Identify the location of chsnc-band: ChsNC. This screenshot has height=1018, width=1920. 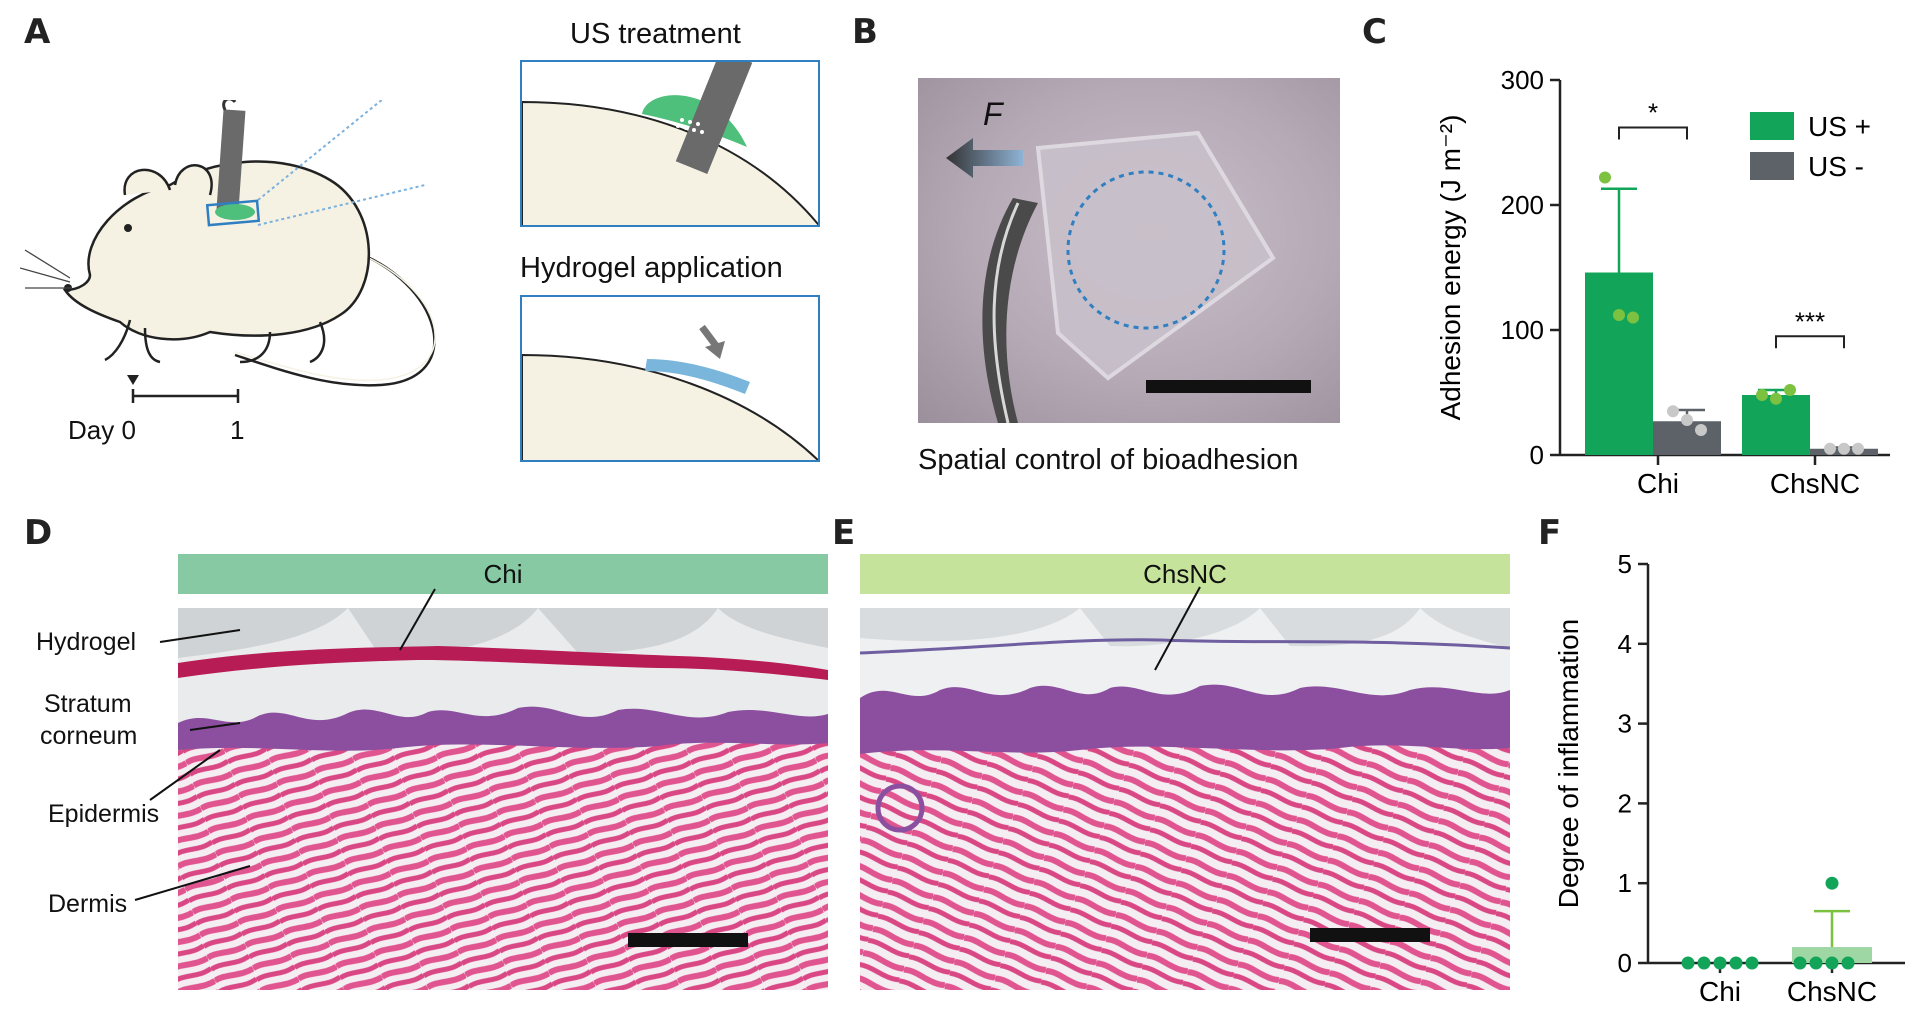
(1185, 574).